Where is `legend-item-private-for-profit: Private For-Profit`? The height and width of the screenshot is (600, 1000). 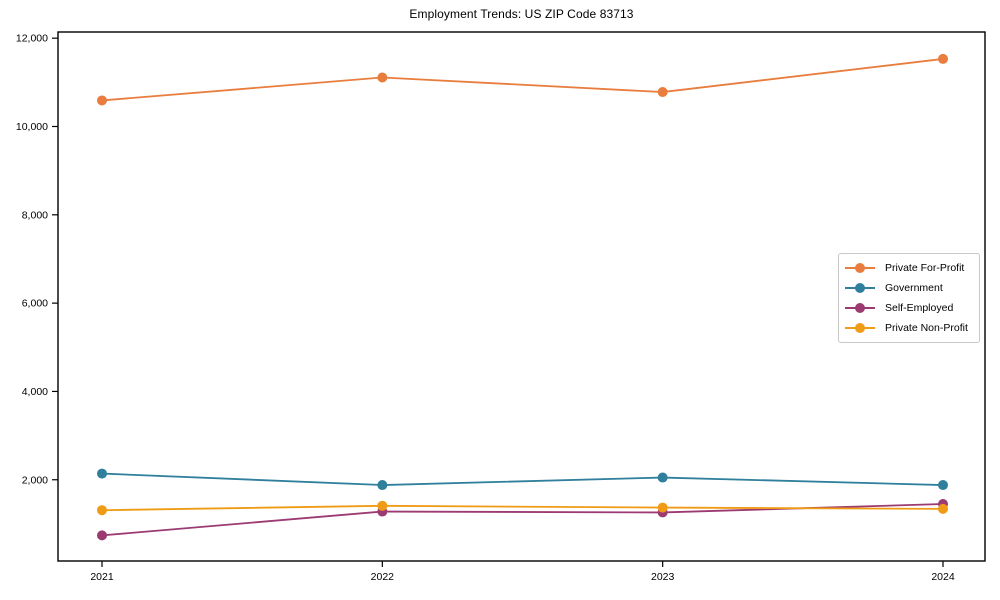 legend-item-private-for-profit: Private For-Profit is located at coordinates (909, 268).